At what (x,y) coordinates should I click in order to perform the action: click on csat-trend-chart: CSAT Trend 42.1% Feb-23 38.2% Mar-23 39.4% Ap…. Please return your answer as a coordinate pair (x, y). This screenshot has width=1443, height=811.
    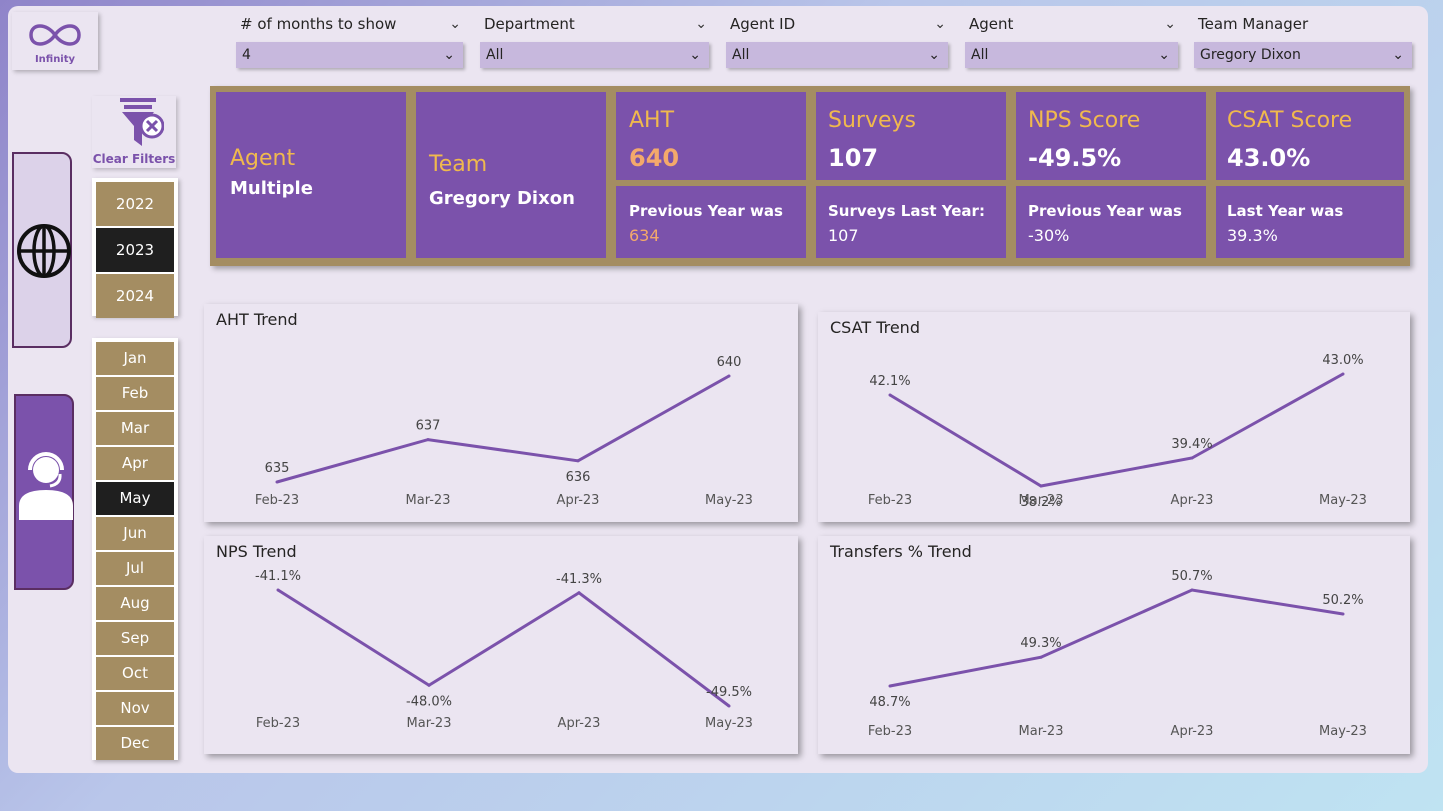
    Looking at the image, I should click on (1114, 417).